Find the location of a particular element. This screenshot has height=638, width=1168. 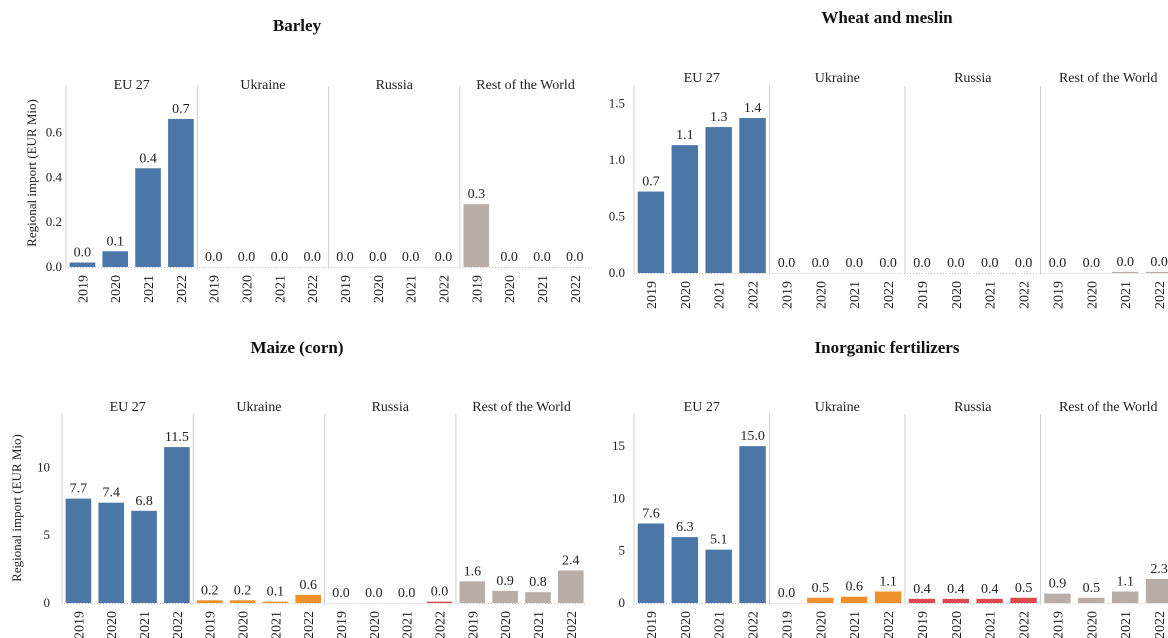

data-label: 0.4 is located at coordinates (990, 589).